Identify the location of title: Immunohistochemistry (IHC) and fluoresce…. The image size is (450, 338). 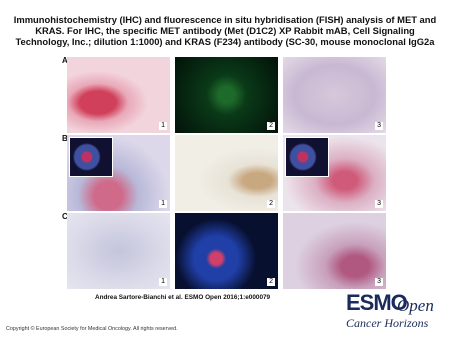
(225, 30).